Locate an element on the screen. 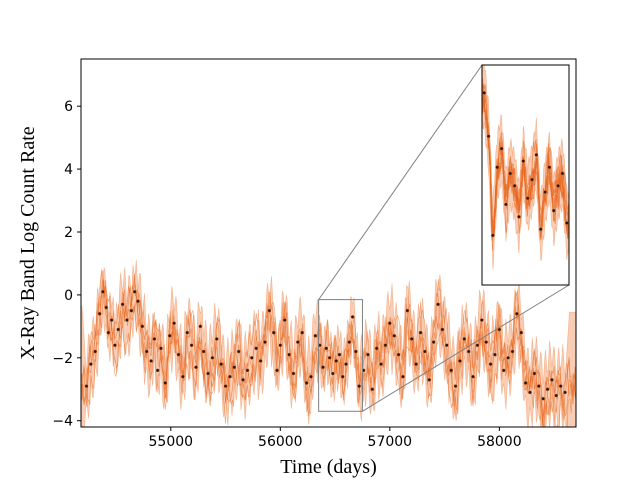 The image size is (640, 480). y-tick-label: −2 is located at coordinates (62, 359).